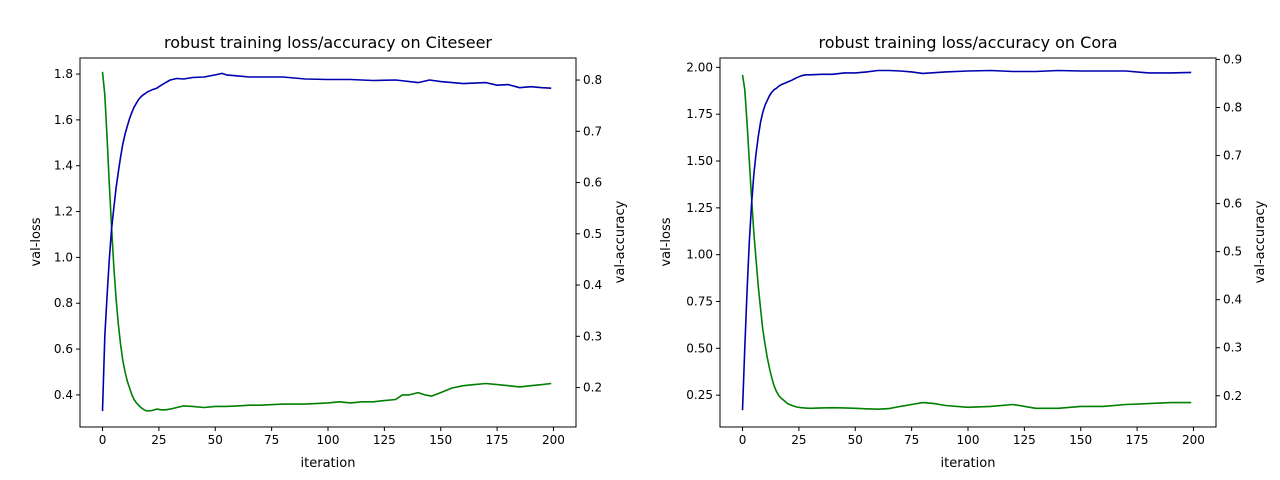  What do you see at coordinates (699, 302) in the screenshot?
I see `left-y-tick-label: 0.75` at bounding box center [699, 302].